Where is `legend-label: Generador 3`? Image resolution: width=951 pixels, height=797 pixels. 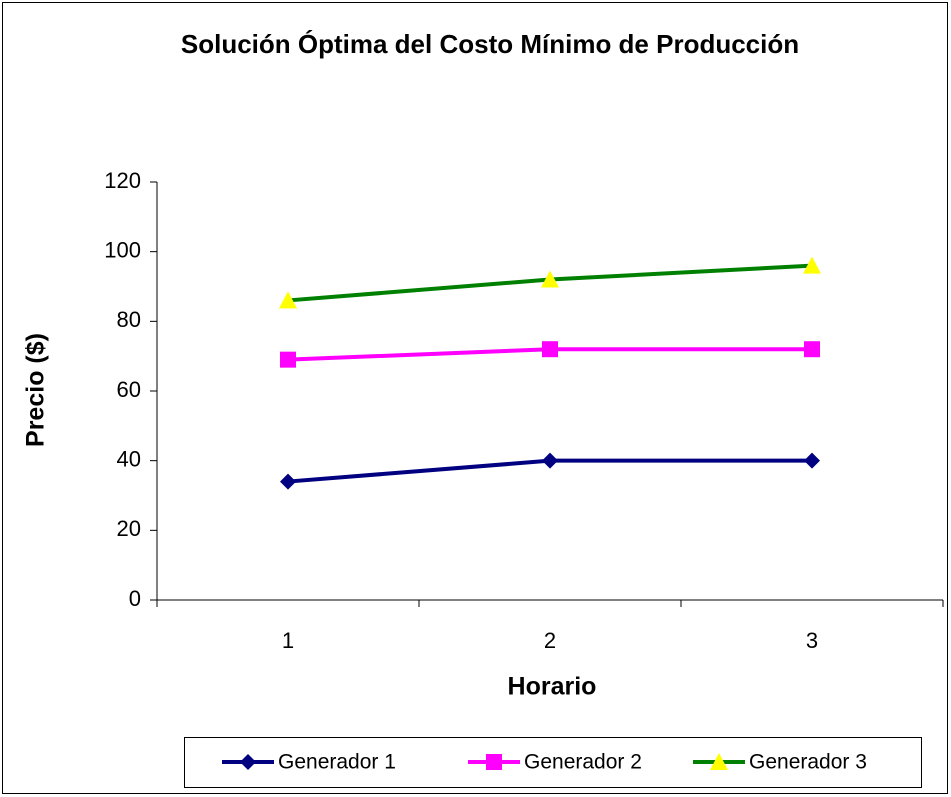
legend-label: Generador 3 is located at coordinates (808, 762).